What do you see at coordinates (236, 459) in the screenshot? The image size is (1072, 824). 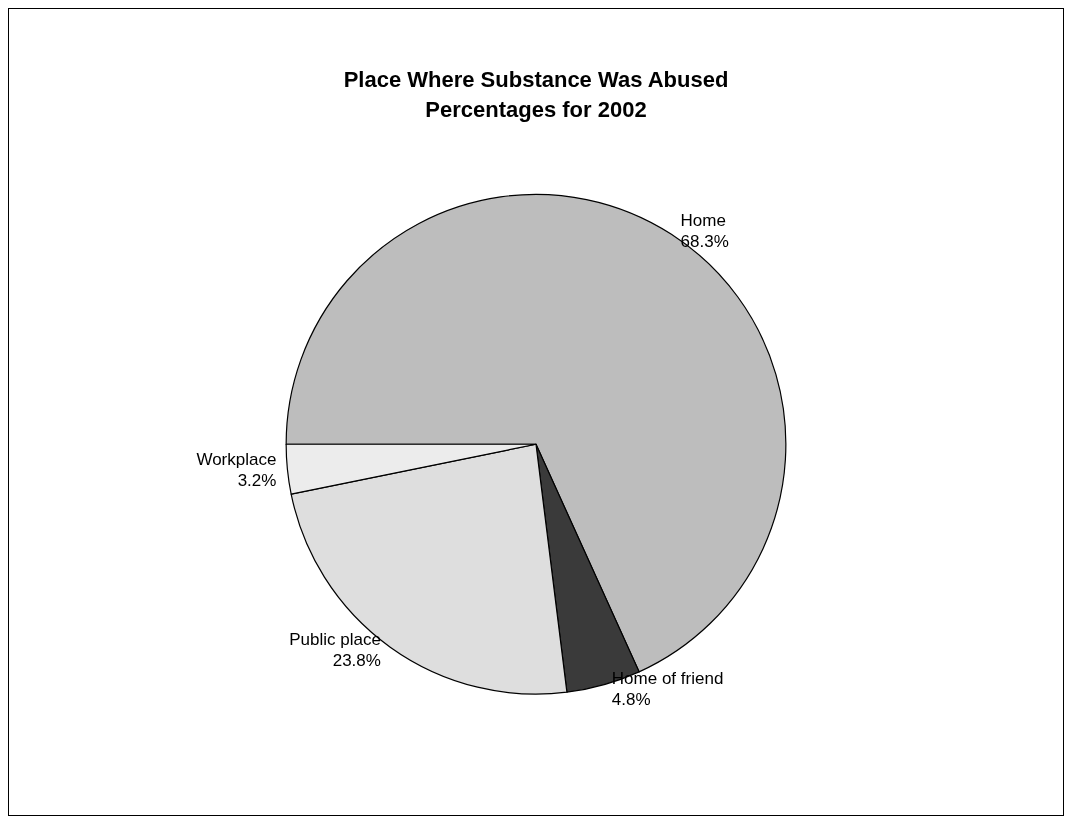 I see `slice-label: Workplace` at bounding box center [236, 459].